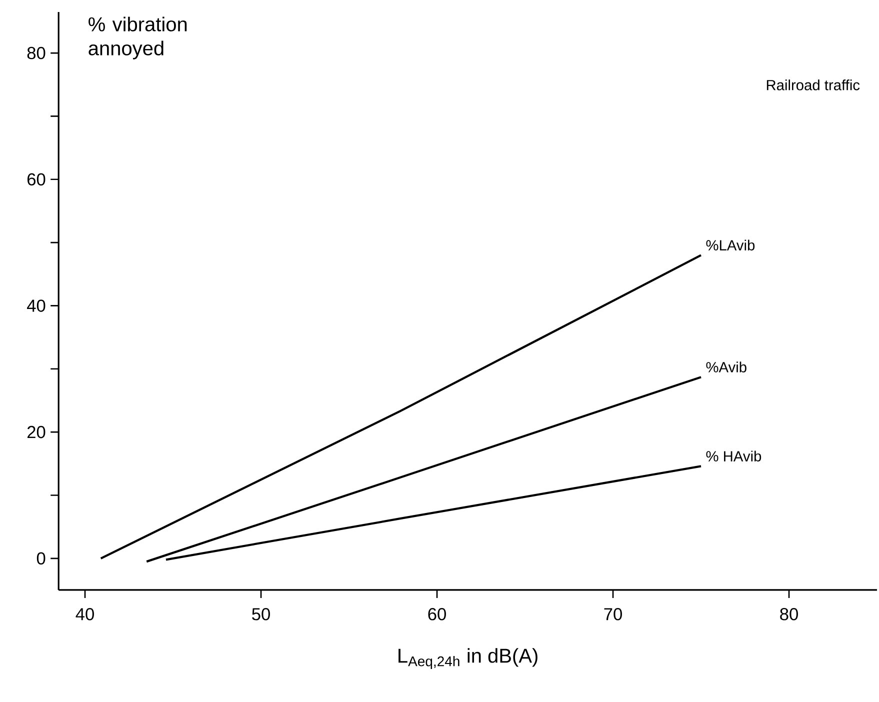  Describe the element at coordinates (261, 614) in the screenshot. I see `x-tick-label: 50` at that location.